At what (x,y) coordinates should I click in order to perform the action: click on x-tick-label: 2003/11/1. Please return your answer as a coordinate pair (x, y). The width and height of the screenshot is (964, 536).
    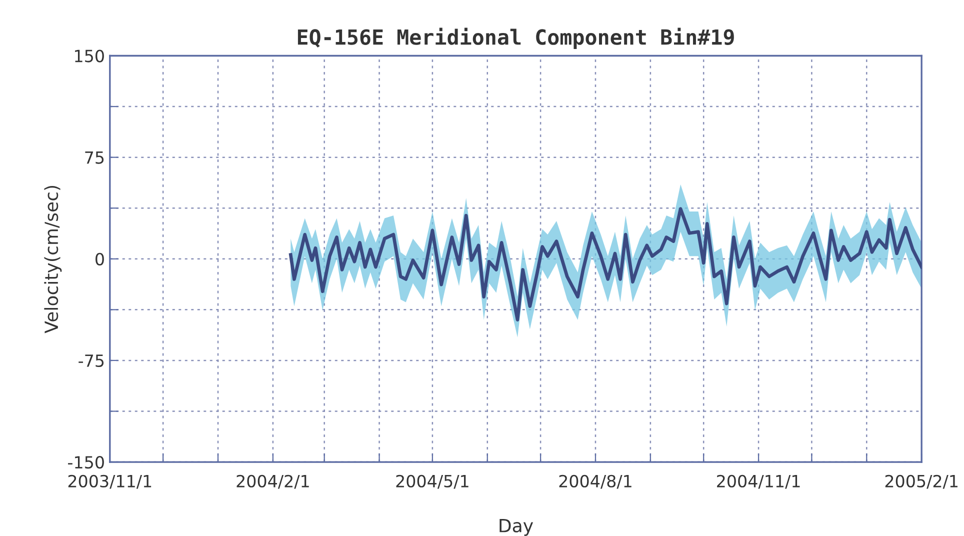
    Looking at the image, I should click on (110, 481).